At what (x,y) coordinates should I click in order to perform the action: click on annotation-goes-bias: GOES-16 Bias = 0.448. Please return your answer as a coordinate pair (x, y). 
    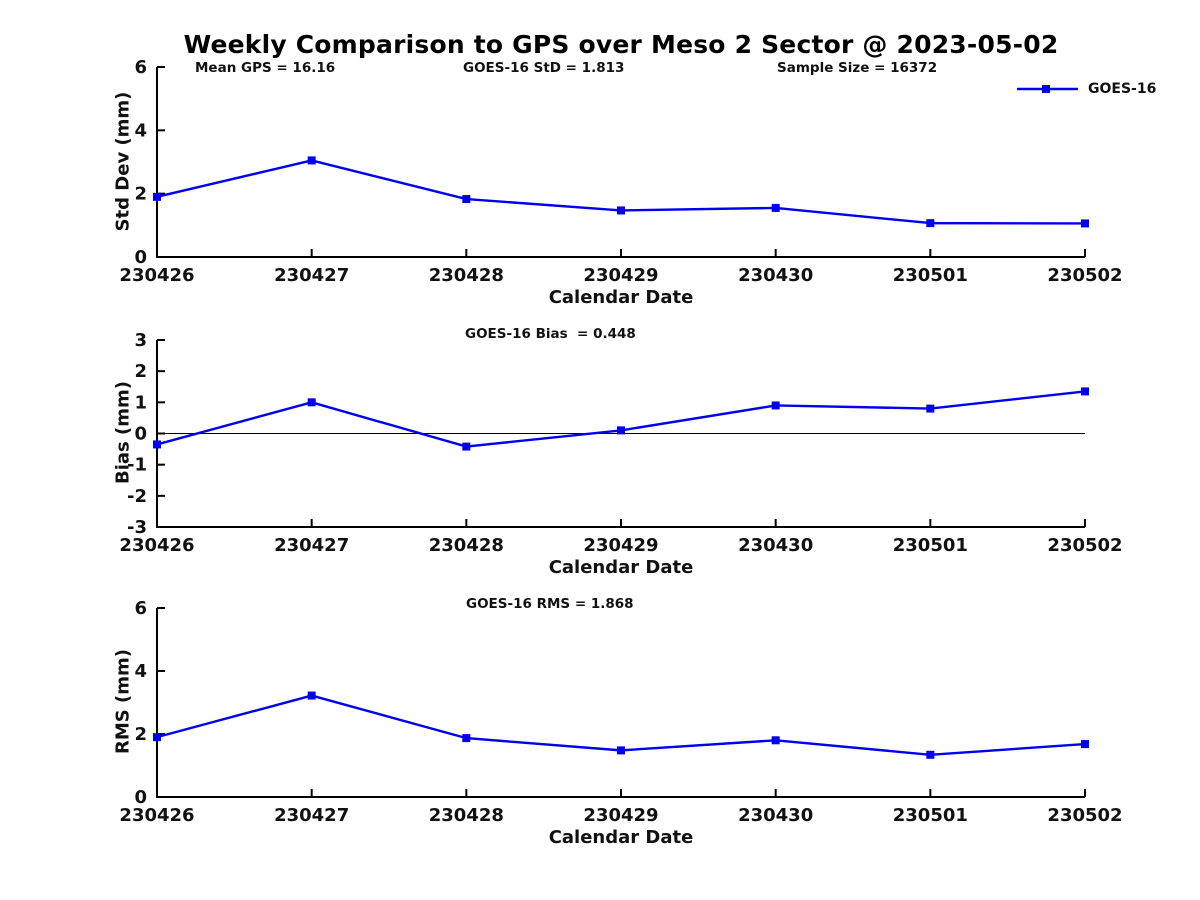
    Looking at the image, I should click on (550, 334).